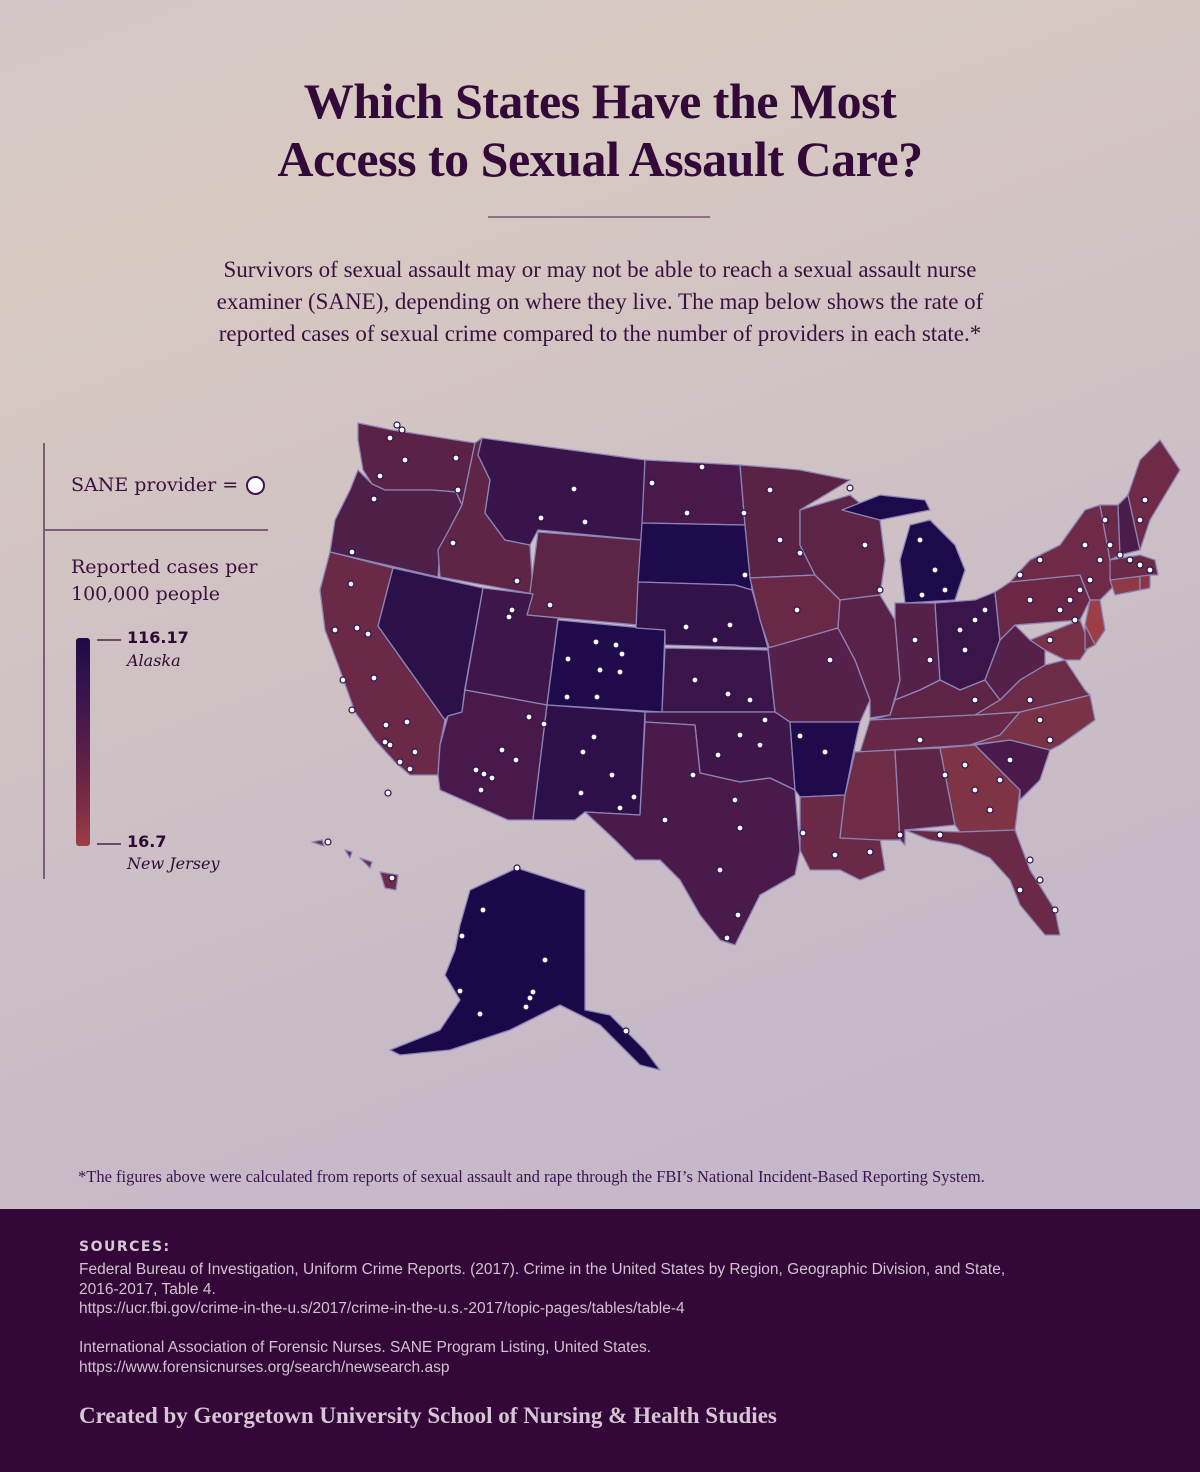 The image size is (1200, 1472). Describe the element at coordinates (1134, 567) in the screenshot. I see `state-ma` at that location.